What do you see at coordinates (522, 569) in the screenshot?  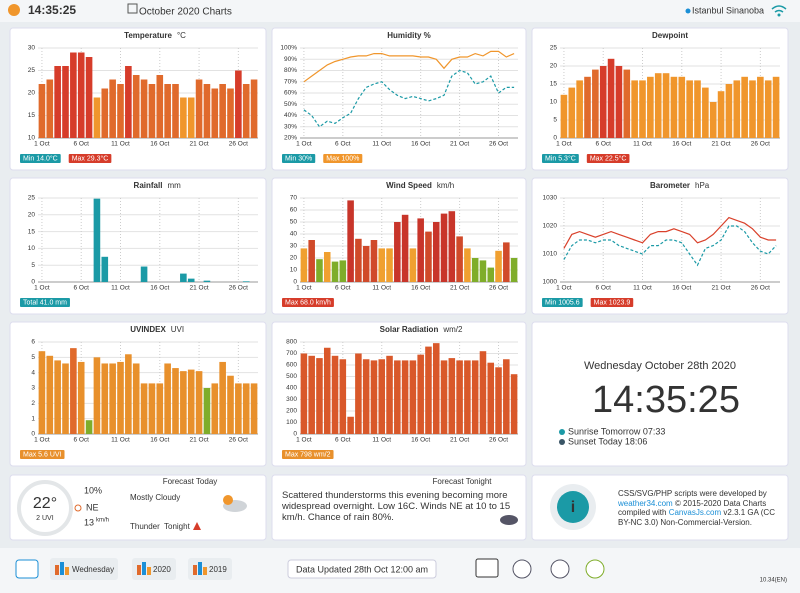 I see `info-btn` at bounding box center [522, 569].